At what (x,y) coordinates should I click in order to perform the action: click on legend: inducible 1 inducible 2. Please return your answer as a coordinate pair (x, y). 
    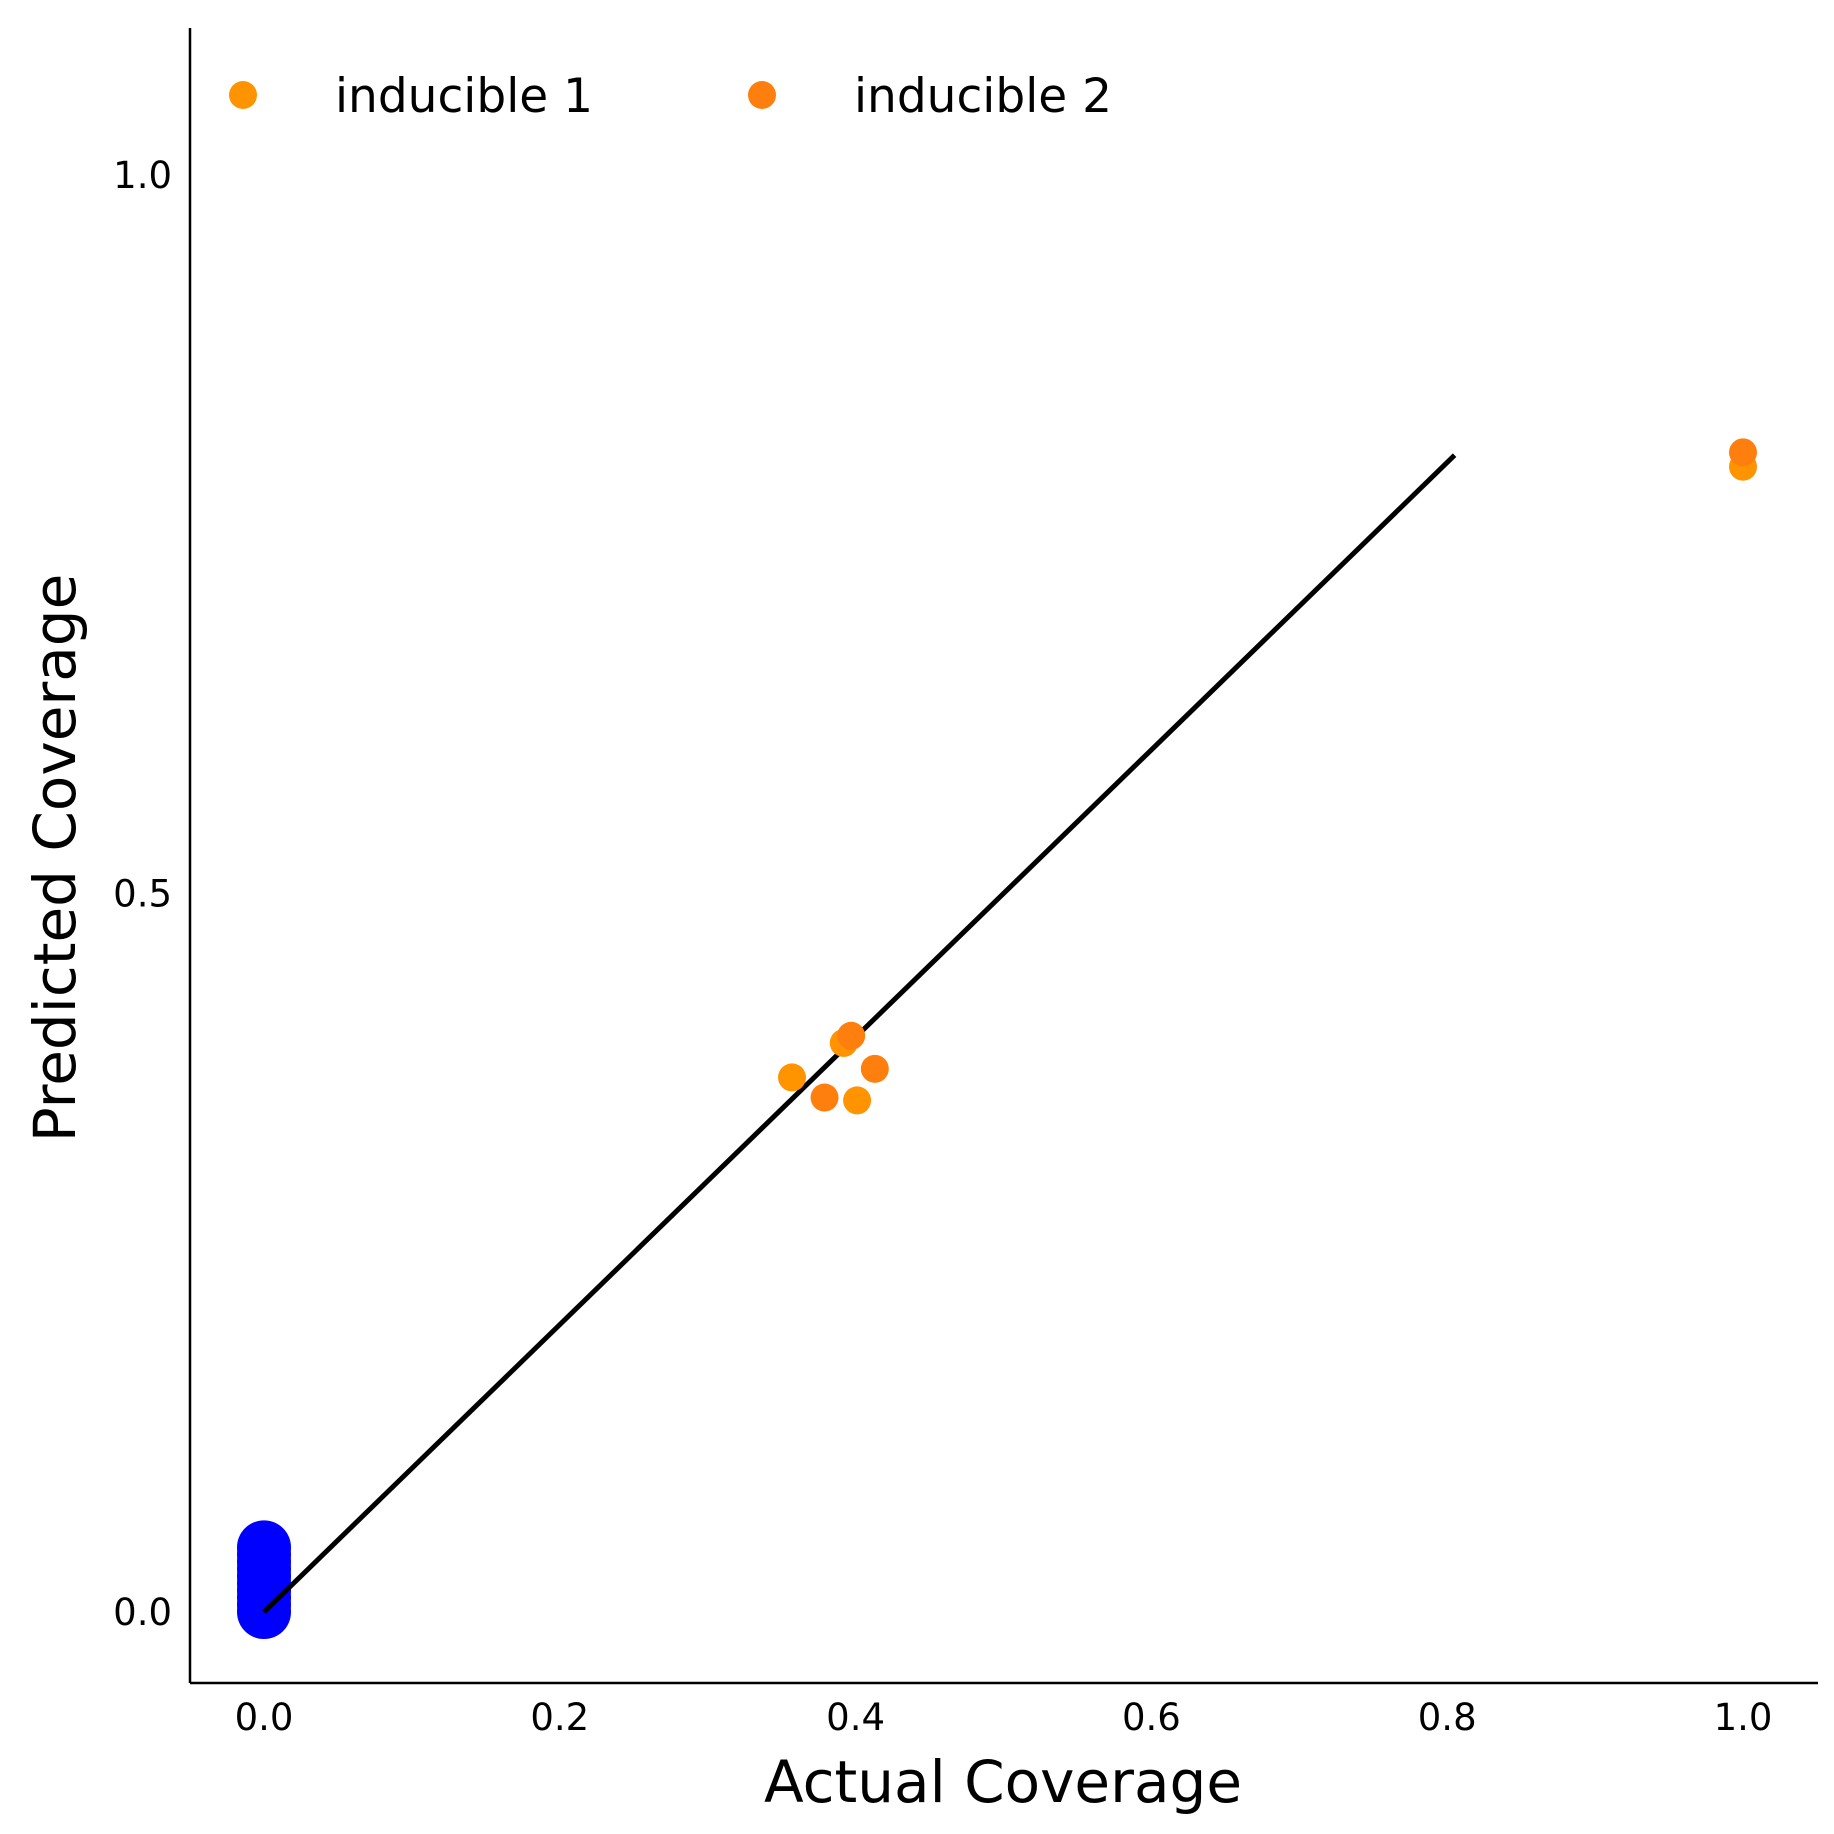
    Looking at the image, I should click on (670, 96).